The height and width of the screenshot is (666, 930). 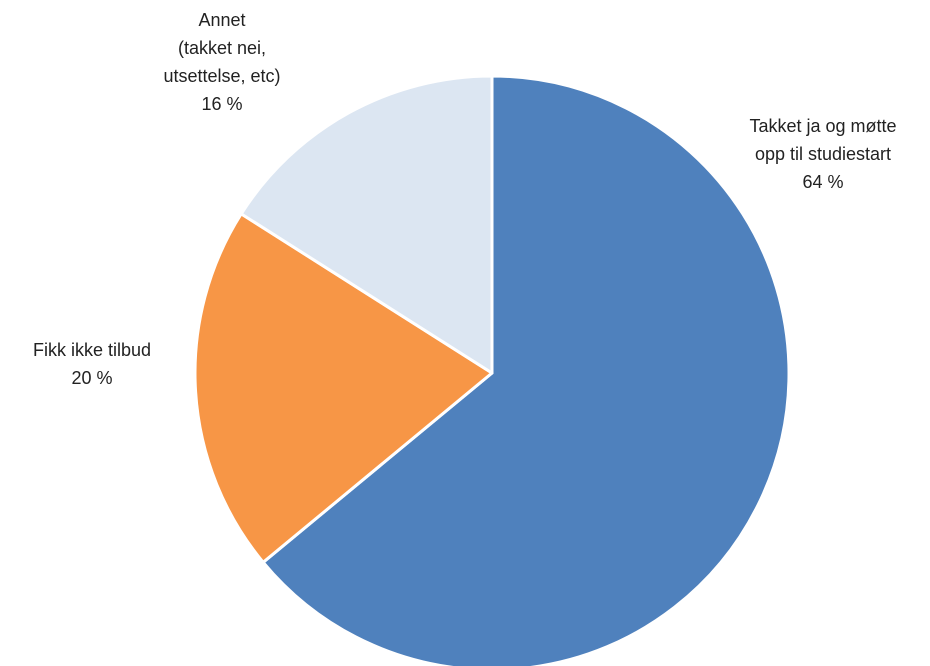 I want to click on slice-label: Annet (takket nei, utsettelse, etc) 16 %, so click(x=221, y=62).